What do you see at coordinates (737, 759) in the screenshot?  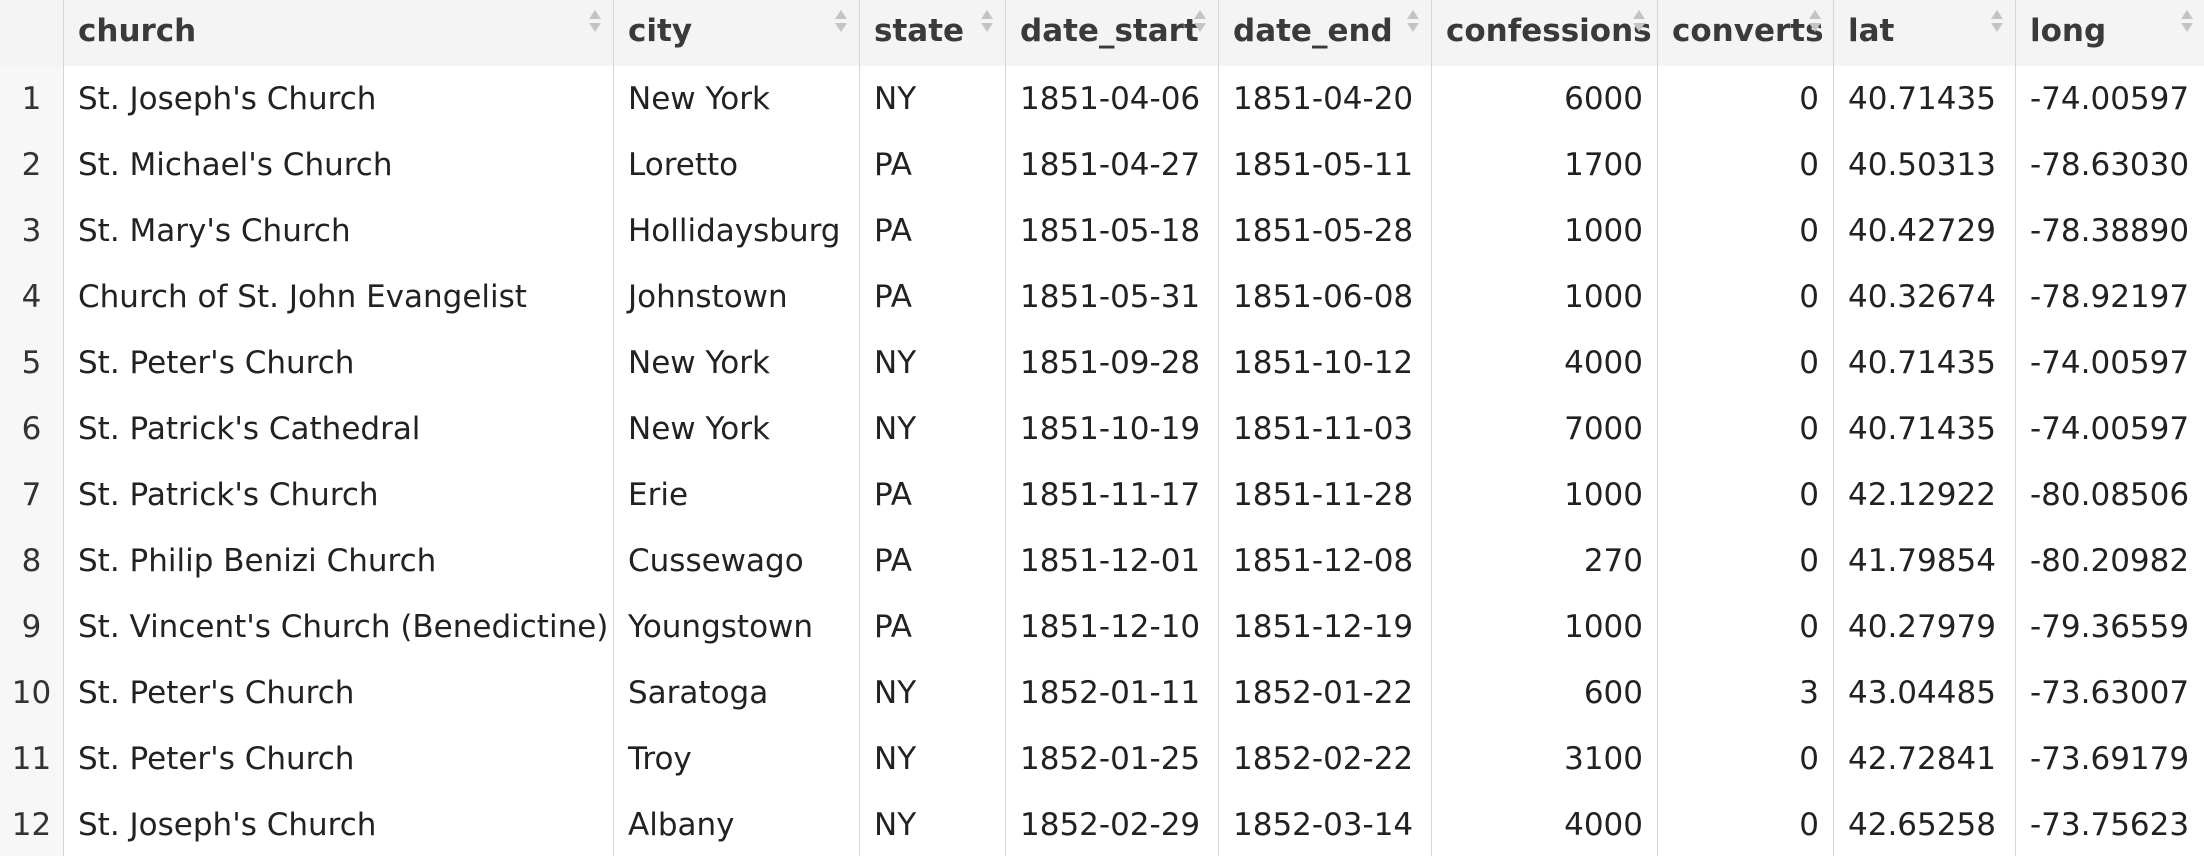 I see `cell-city: Troy` at bounding box center [737, 759].